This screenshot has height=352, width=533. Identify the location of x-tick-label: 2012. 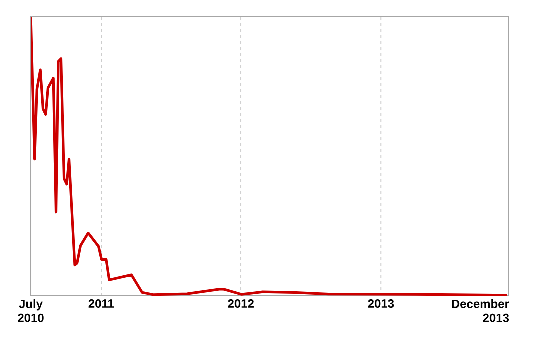
(241, 304).